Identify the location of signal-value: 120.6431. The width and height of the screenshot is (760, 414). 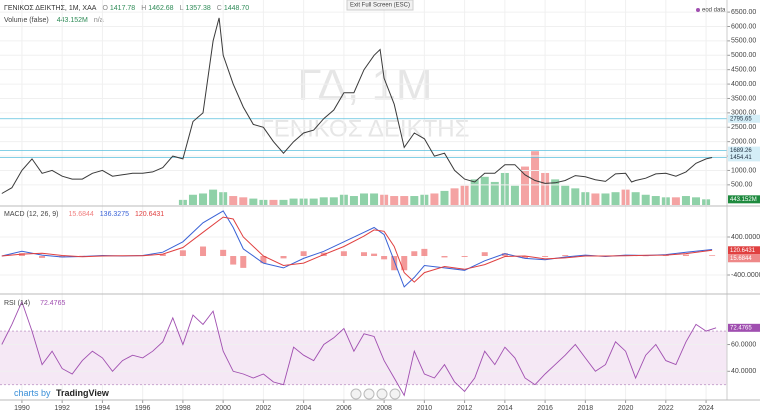
(149, 214).